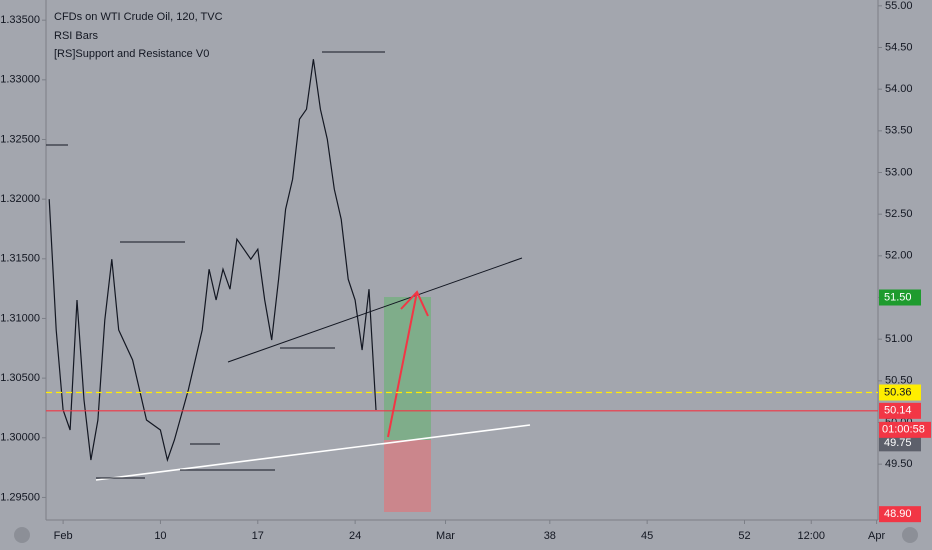 Image resolution: width=932 pixels, height=550 pixels. I want to click on y2-tick-label: 55.00, so click(899, 6).